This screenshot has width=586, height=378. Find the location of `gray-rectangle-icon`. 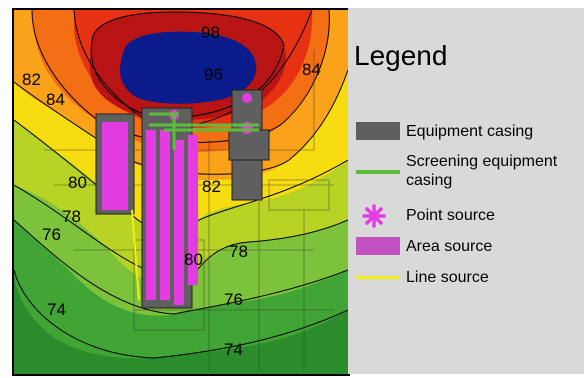

gray-rectangle-icon is located at coordinates (378, 131).